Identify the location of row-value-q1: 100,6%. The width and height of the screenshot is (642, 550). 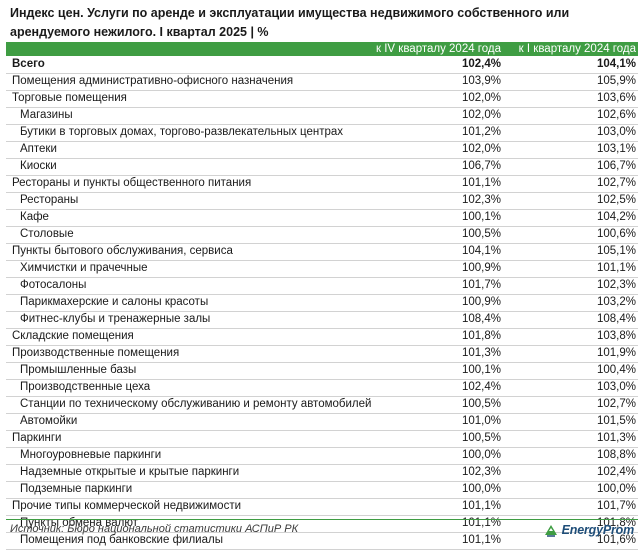
(616, 234).